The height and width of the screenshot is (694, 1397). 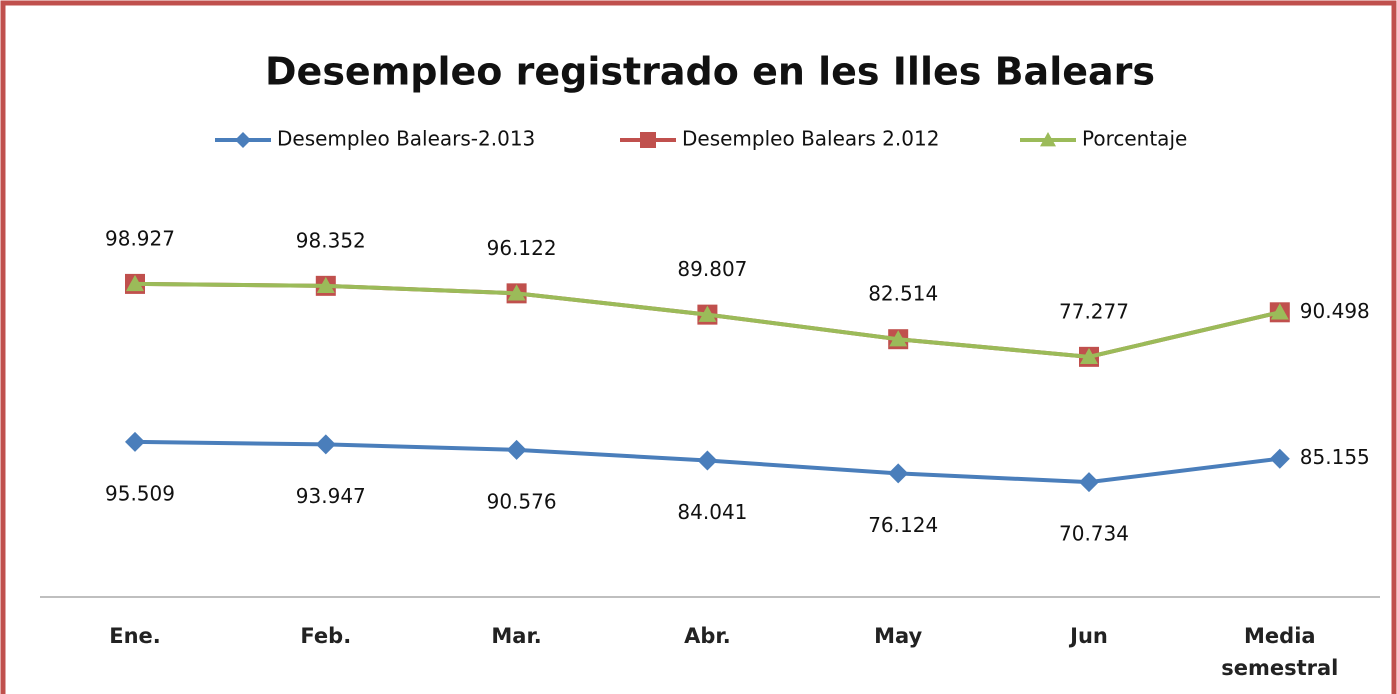 What do you see at coordinates (810, 139) in the screenshot?
I see `legend-label: Desempleo Balears 2.012` at bounding box center [810, 139].